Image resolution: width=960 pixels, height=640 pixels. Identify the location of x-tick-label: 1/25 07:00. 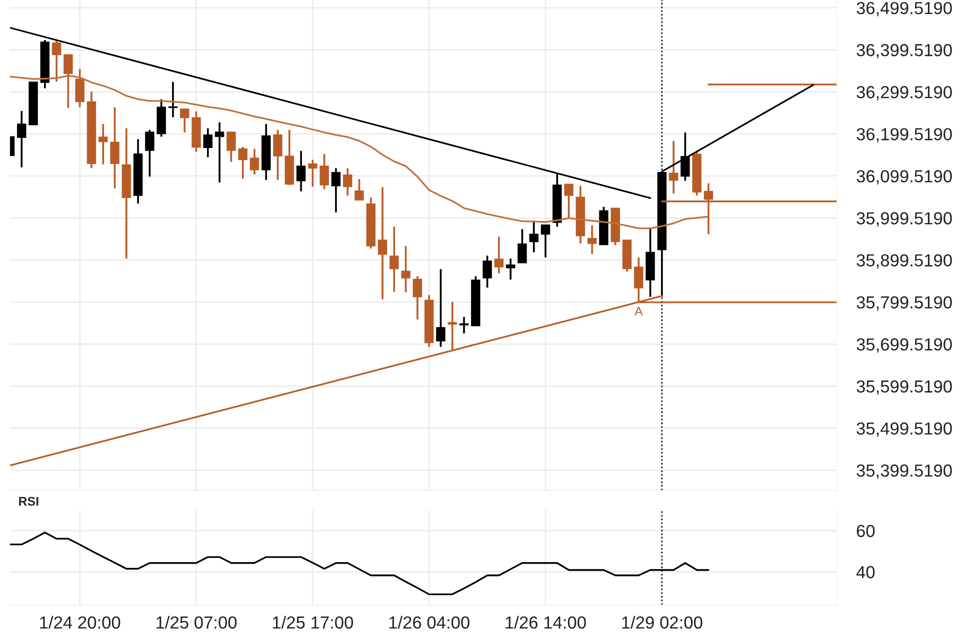
(196, 622).